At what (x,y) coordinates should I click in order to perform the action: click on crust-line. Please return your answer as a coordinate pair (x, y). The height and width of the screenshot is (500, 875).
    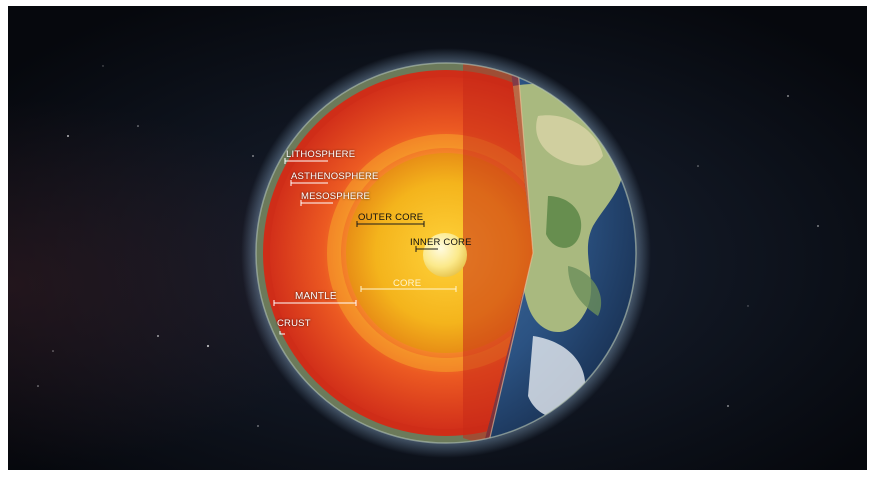
    Looking at the image, I should click on (282, 333).